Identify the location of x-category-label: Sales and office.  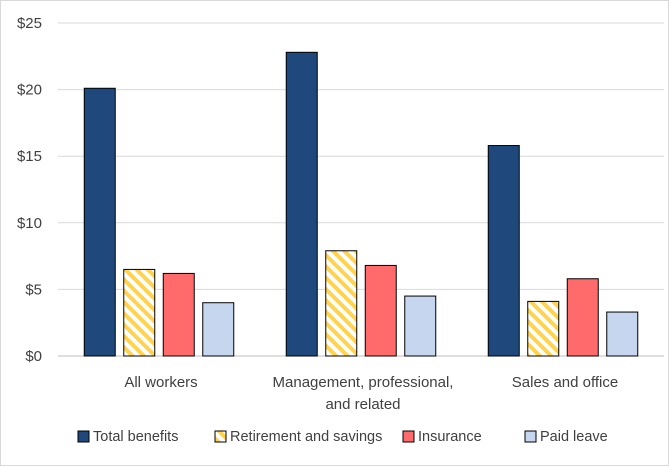
(565, 382).